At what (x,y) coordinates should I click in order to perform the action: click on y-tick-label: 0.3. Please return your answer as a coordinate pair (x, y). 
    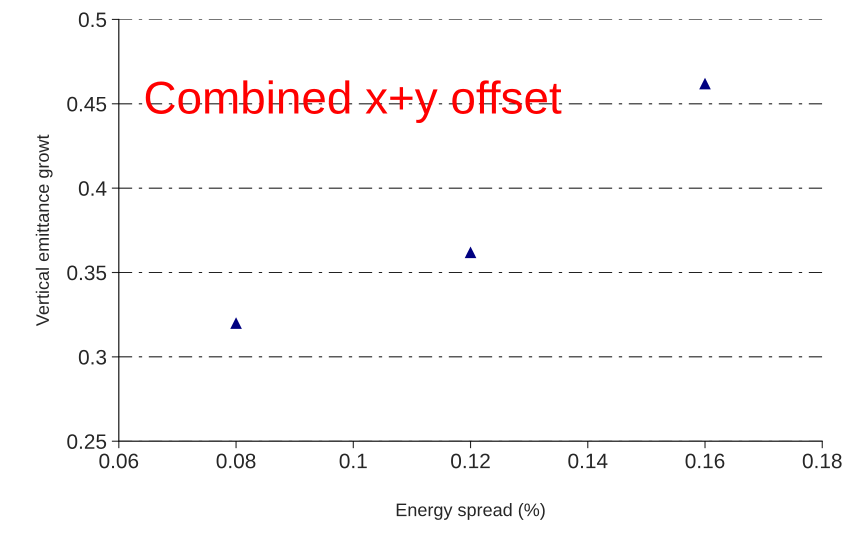
    Looking at the image, I should click on (92, 357).